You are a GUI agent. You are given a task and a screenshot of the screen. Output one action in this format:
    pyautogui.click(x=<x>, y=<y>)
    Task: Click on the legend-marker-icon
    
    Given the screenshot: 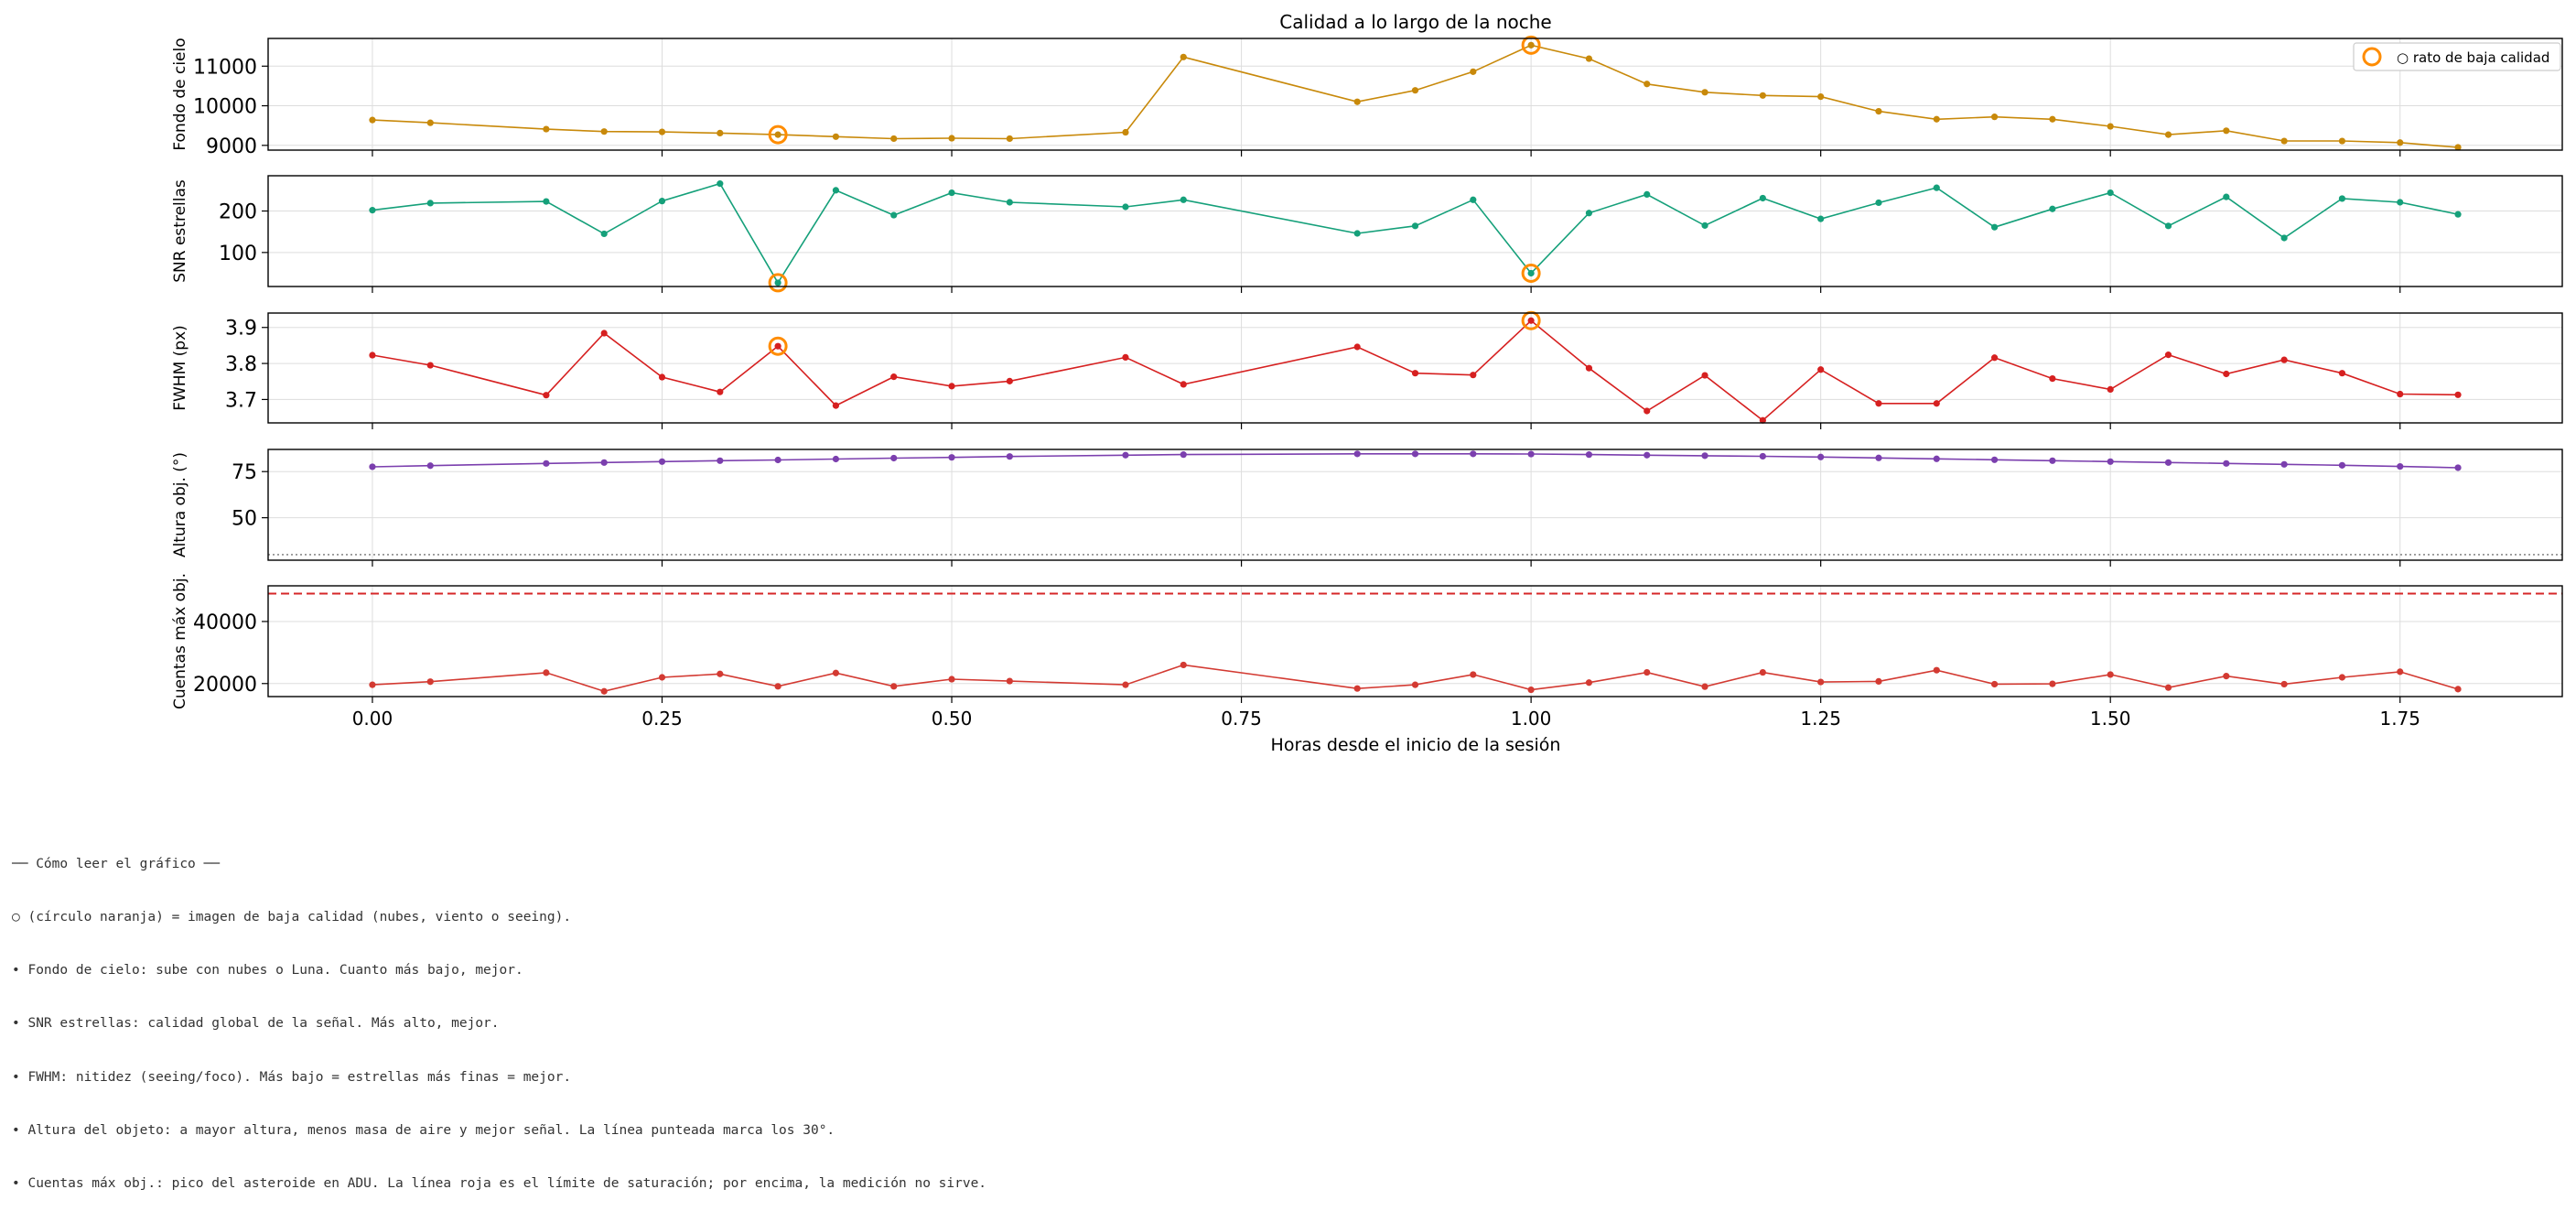 What is the action you would take?
    pyautogui.click(x=2372, y=57)
    